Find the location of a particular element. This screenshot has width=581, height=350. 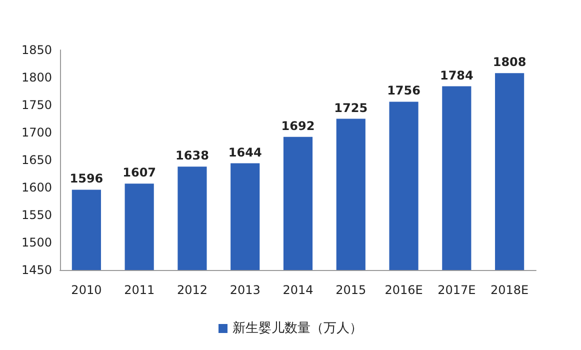

x-tick-label: 2010 is located at coordinates (86, 290).